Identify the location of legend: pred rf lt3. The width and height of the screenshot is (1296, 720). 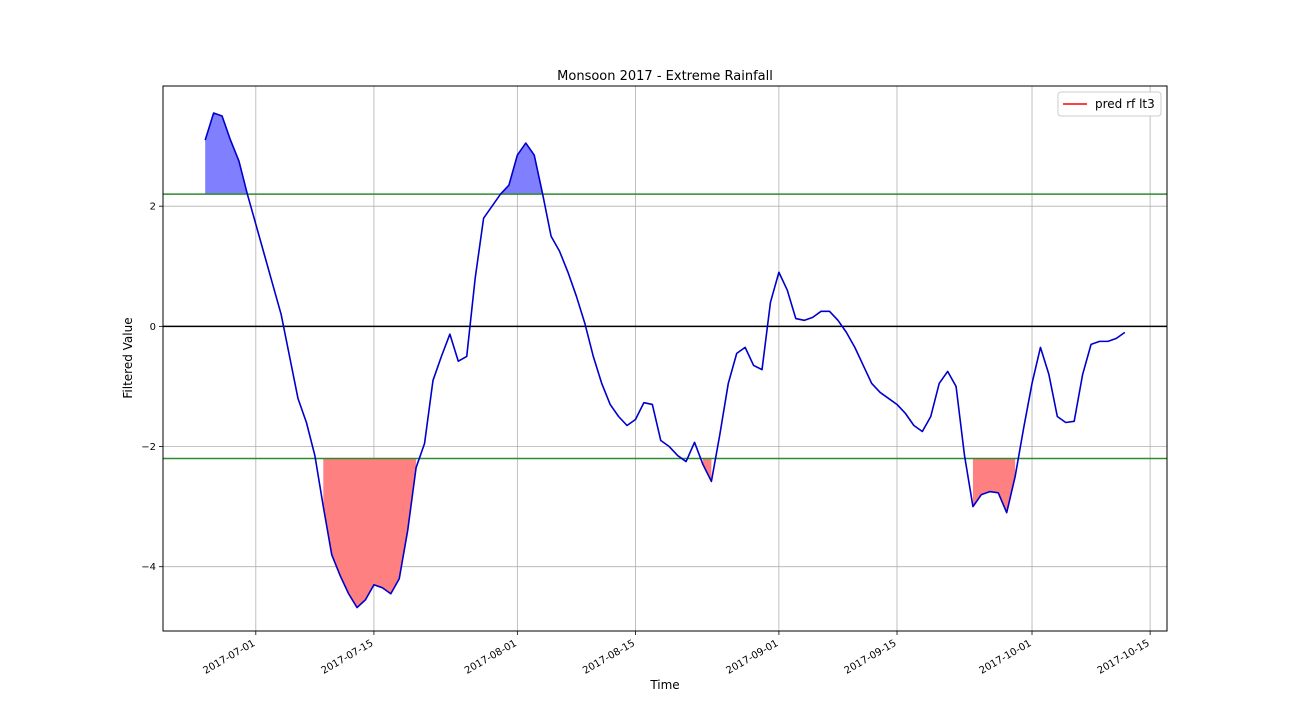
(1109, 104).